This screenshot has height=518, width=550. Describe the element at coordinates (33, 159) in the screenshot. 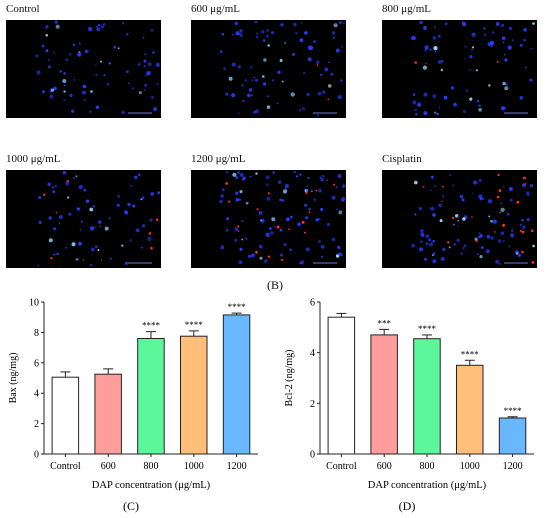

I see `micrograph-label: 1000 μg/mL` at that location.